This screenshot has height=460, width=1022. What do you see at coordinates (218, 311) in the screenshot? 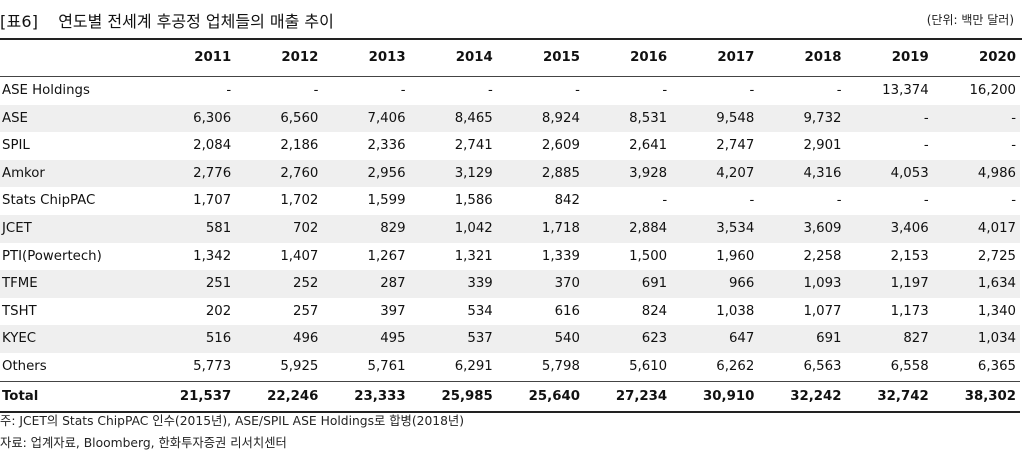
I see `revenue-cell: 202` at bounding box center [218, 311].